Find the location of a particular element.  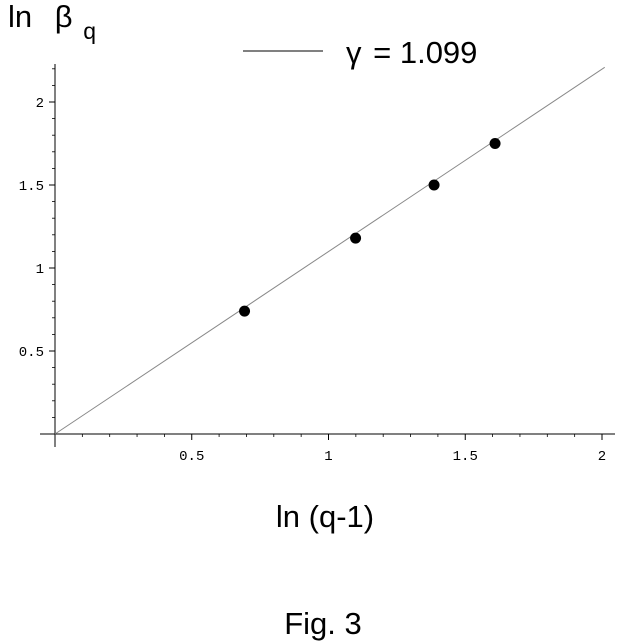

legend-label: γ = 1.099 is located at coordinates (411, 52).